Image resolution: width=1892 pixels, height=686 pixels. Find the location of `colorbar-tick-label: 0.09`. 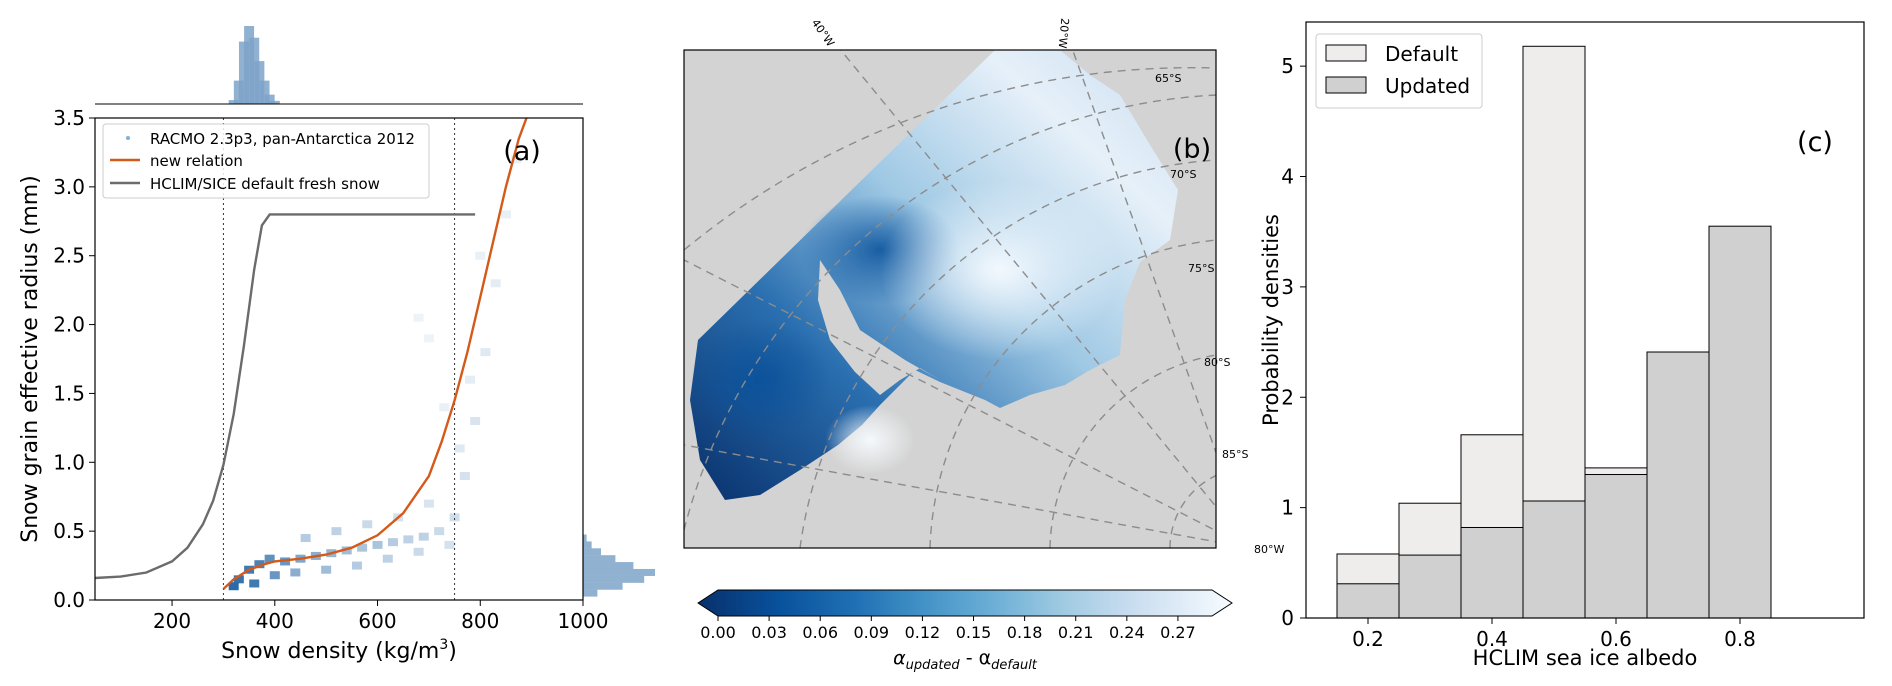

colorbar-tick-label: 0.09 is located at coordinates (871, 632).